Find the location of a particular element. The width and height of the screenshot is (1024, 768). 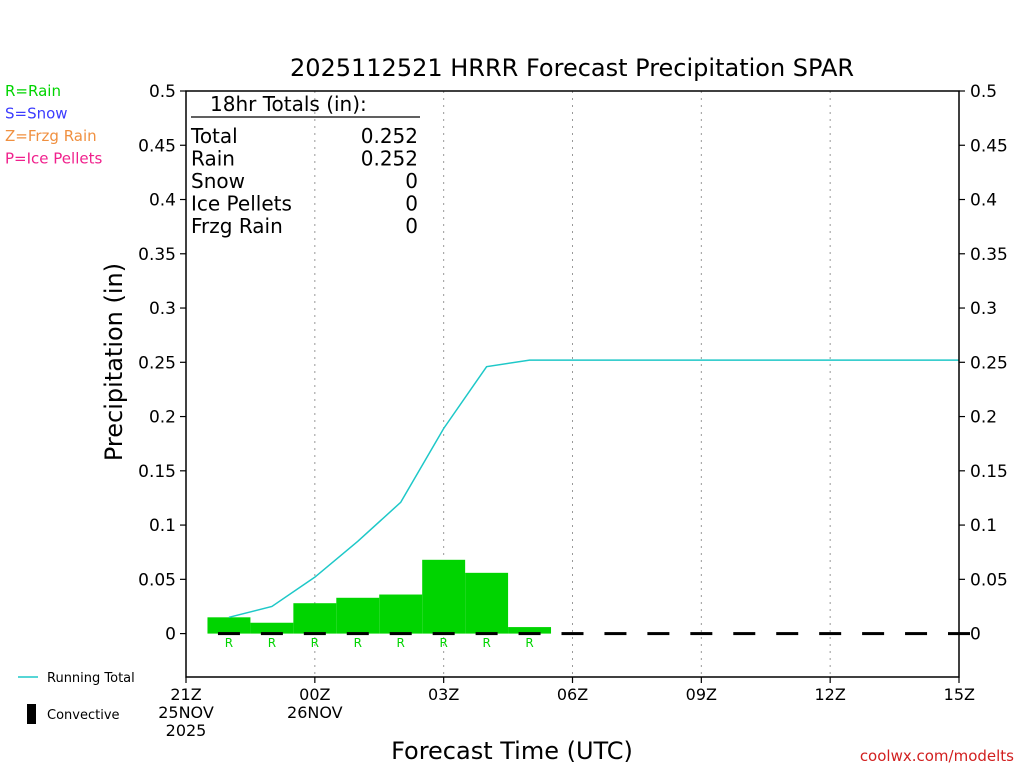

y-tick-label: 0.05 is located at coordinates (157, 580).